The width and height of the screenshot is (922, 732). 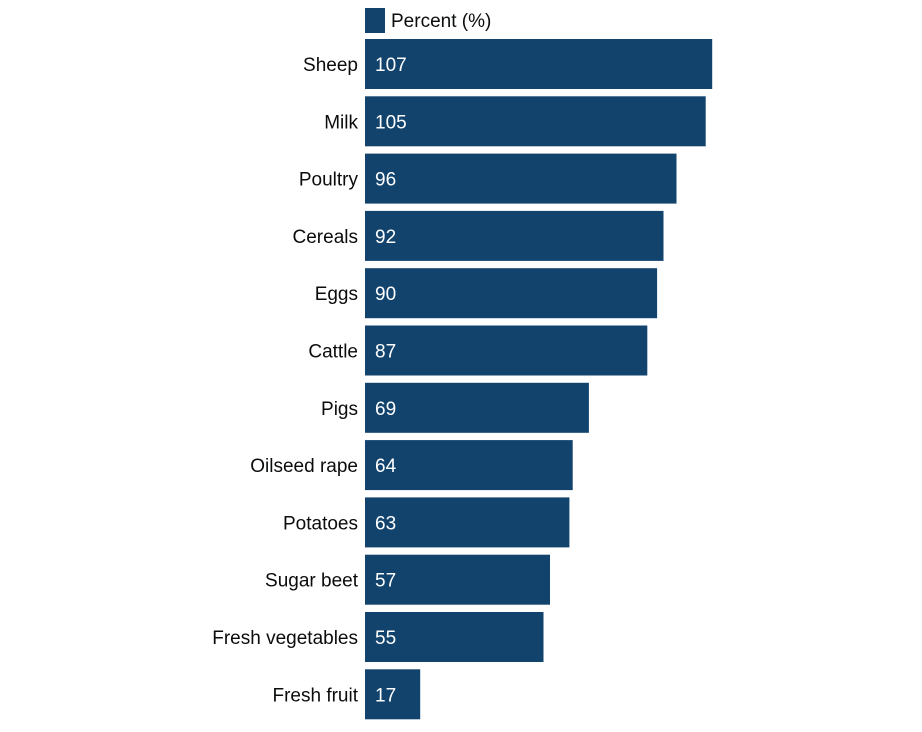 What do you see at coordinates (391, 122) in the screenshot?
I see `value-label-milk: 105` at bounding box center [391, 122].